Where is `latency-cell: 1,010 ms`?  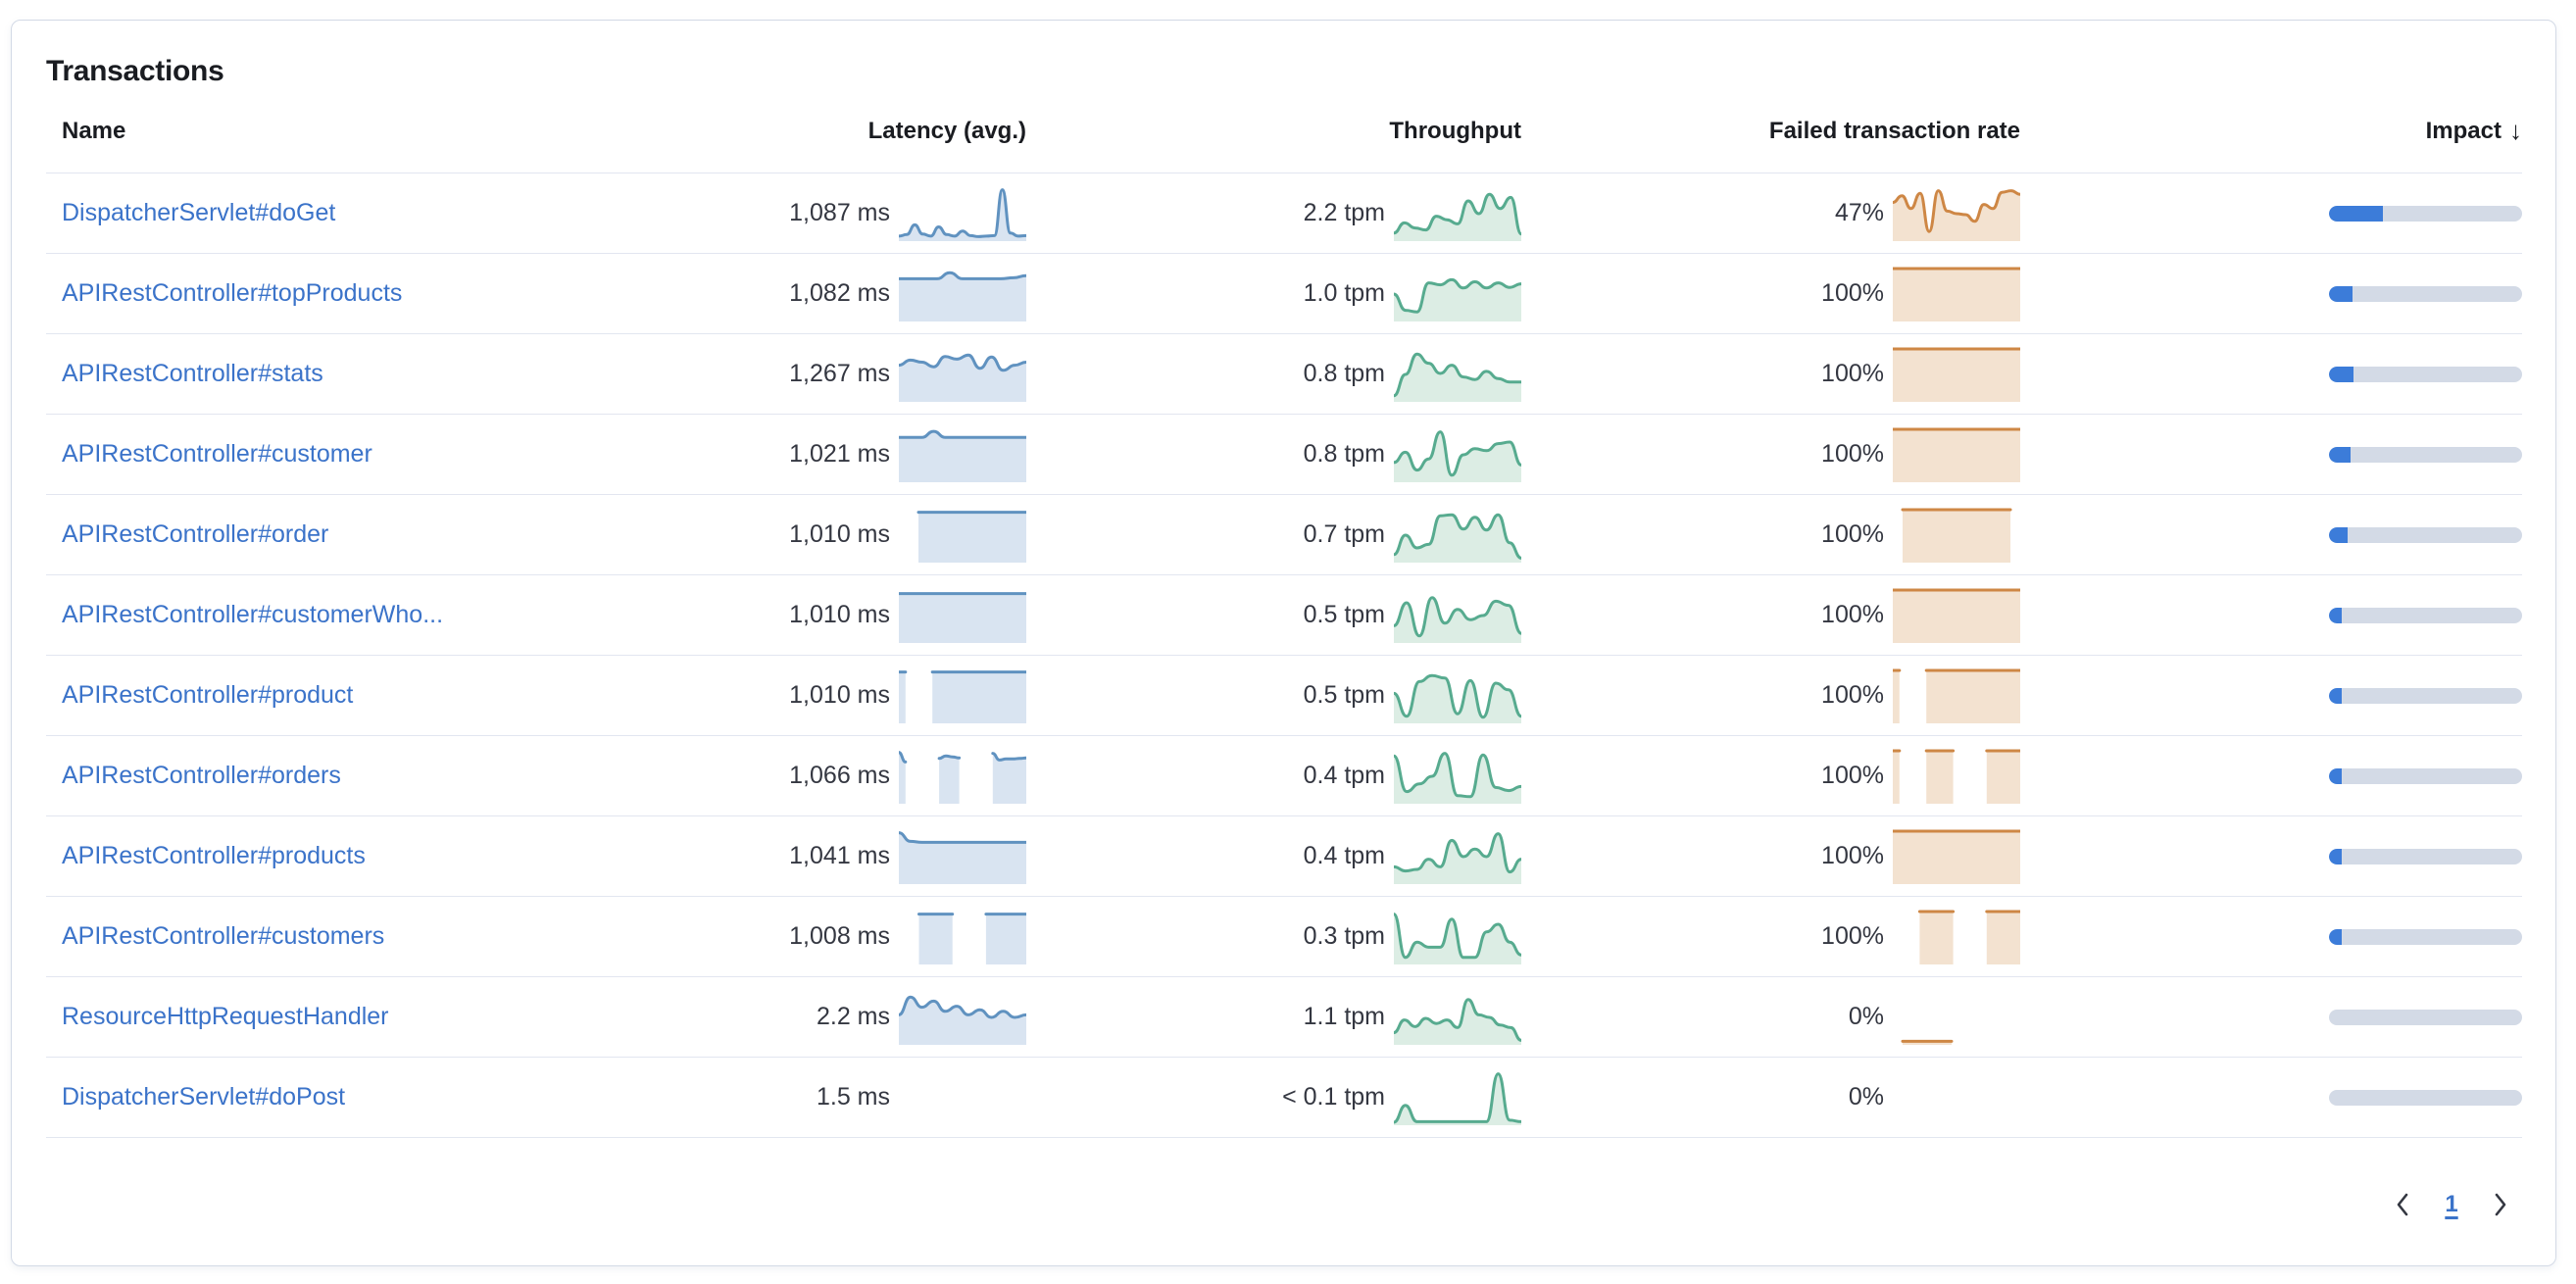
latency-cell: 1,010 ms is located at coordinates (849, 535).